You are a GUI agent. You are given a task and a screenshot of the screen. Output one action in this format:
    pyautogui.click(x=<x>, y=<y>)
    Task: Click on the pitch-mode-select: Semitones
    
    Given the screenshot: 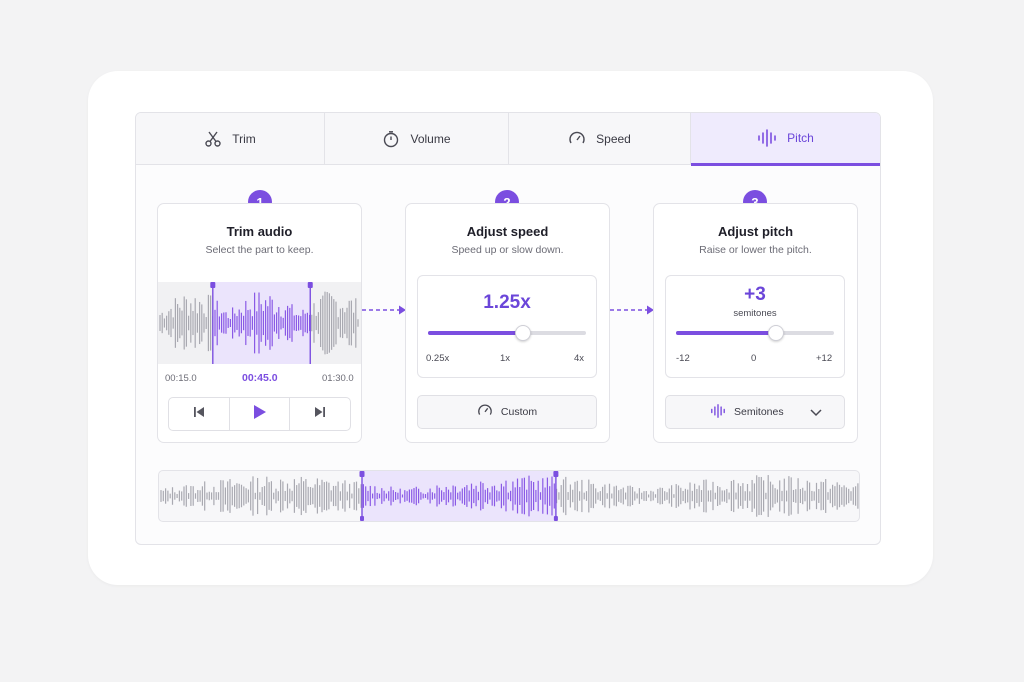 What is the action you would take?
    pyautogui.click(x=755, y=412)
    